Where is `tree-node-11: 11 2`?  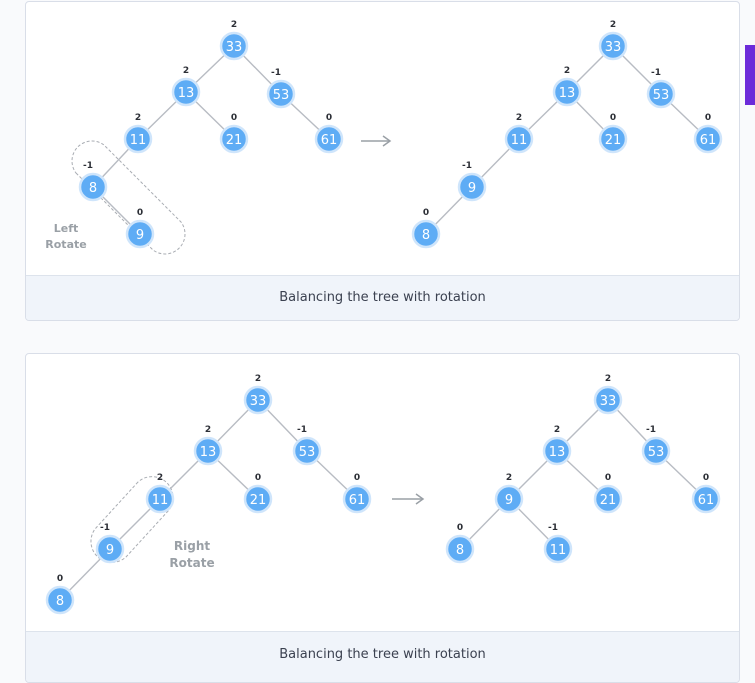
tree-node-11: 11 2 is located at coordinates (160, 493).